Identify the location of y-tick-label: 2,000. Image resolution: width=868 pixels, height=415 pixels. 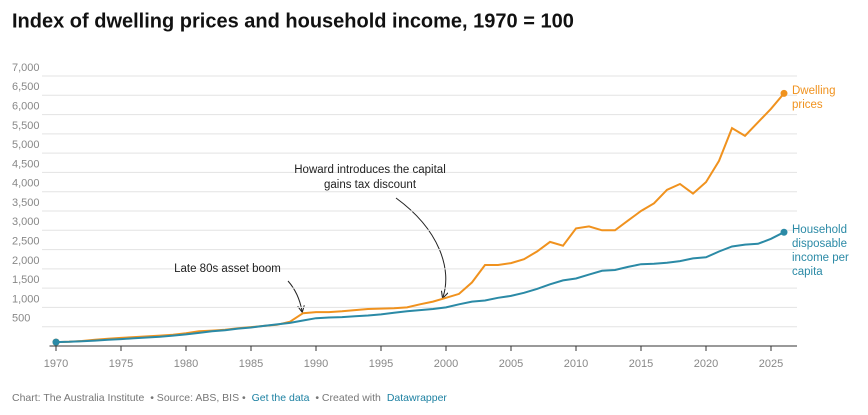
(26, 261).